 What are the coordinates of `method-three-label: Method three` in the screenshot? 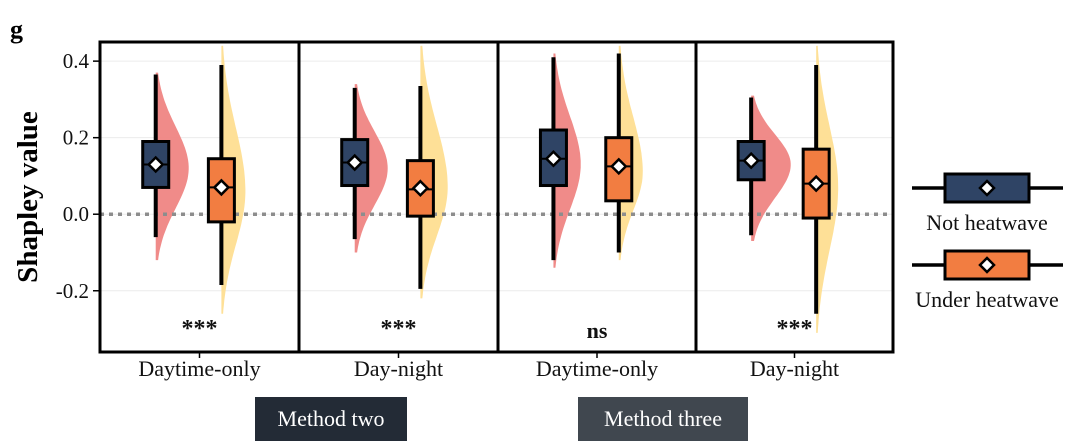 It's located at (663, 418).